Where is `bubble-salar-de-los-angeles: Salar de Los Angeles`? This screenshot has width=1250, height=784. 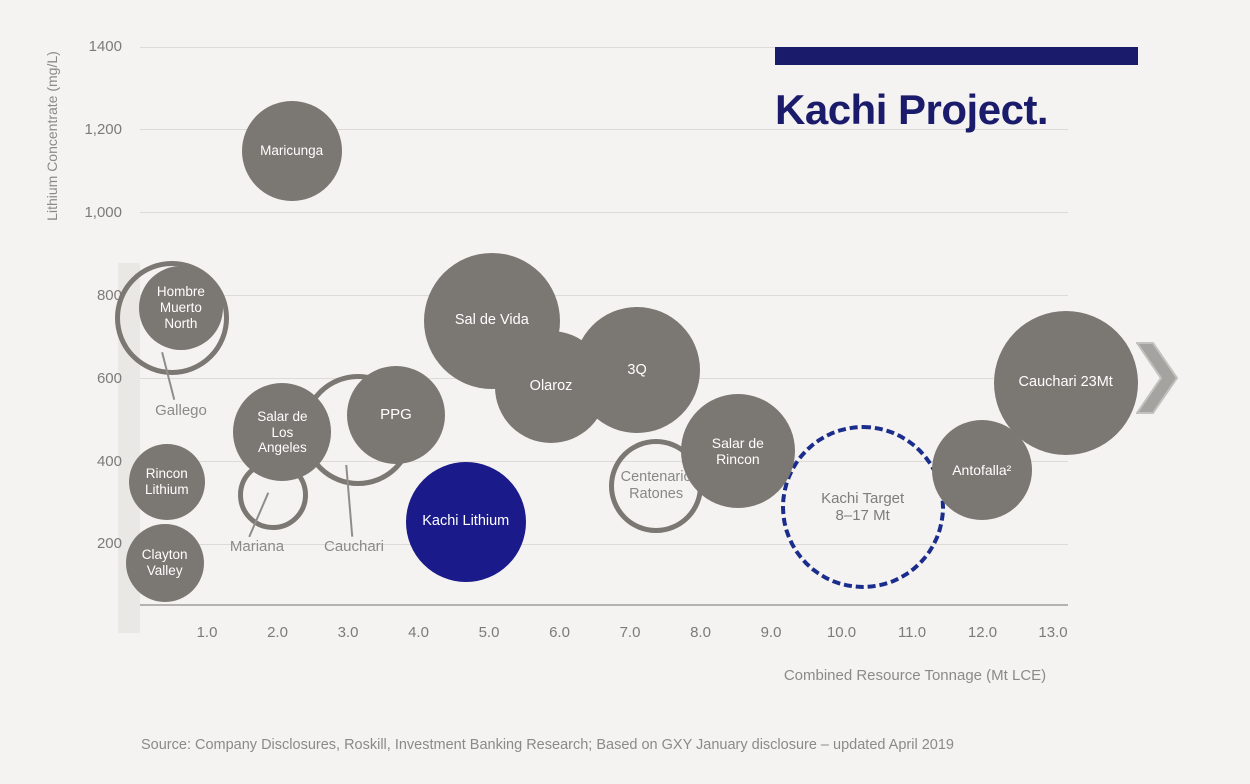 bubble-salar-de-los-angeles: Salar de Los Angeles is located at coordinates (282, 432).